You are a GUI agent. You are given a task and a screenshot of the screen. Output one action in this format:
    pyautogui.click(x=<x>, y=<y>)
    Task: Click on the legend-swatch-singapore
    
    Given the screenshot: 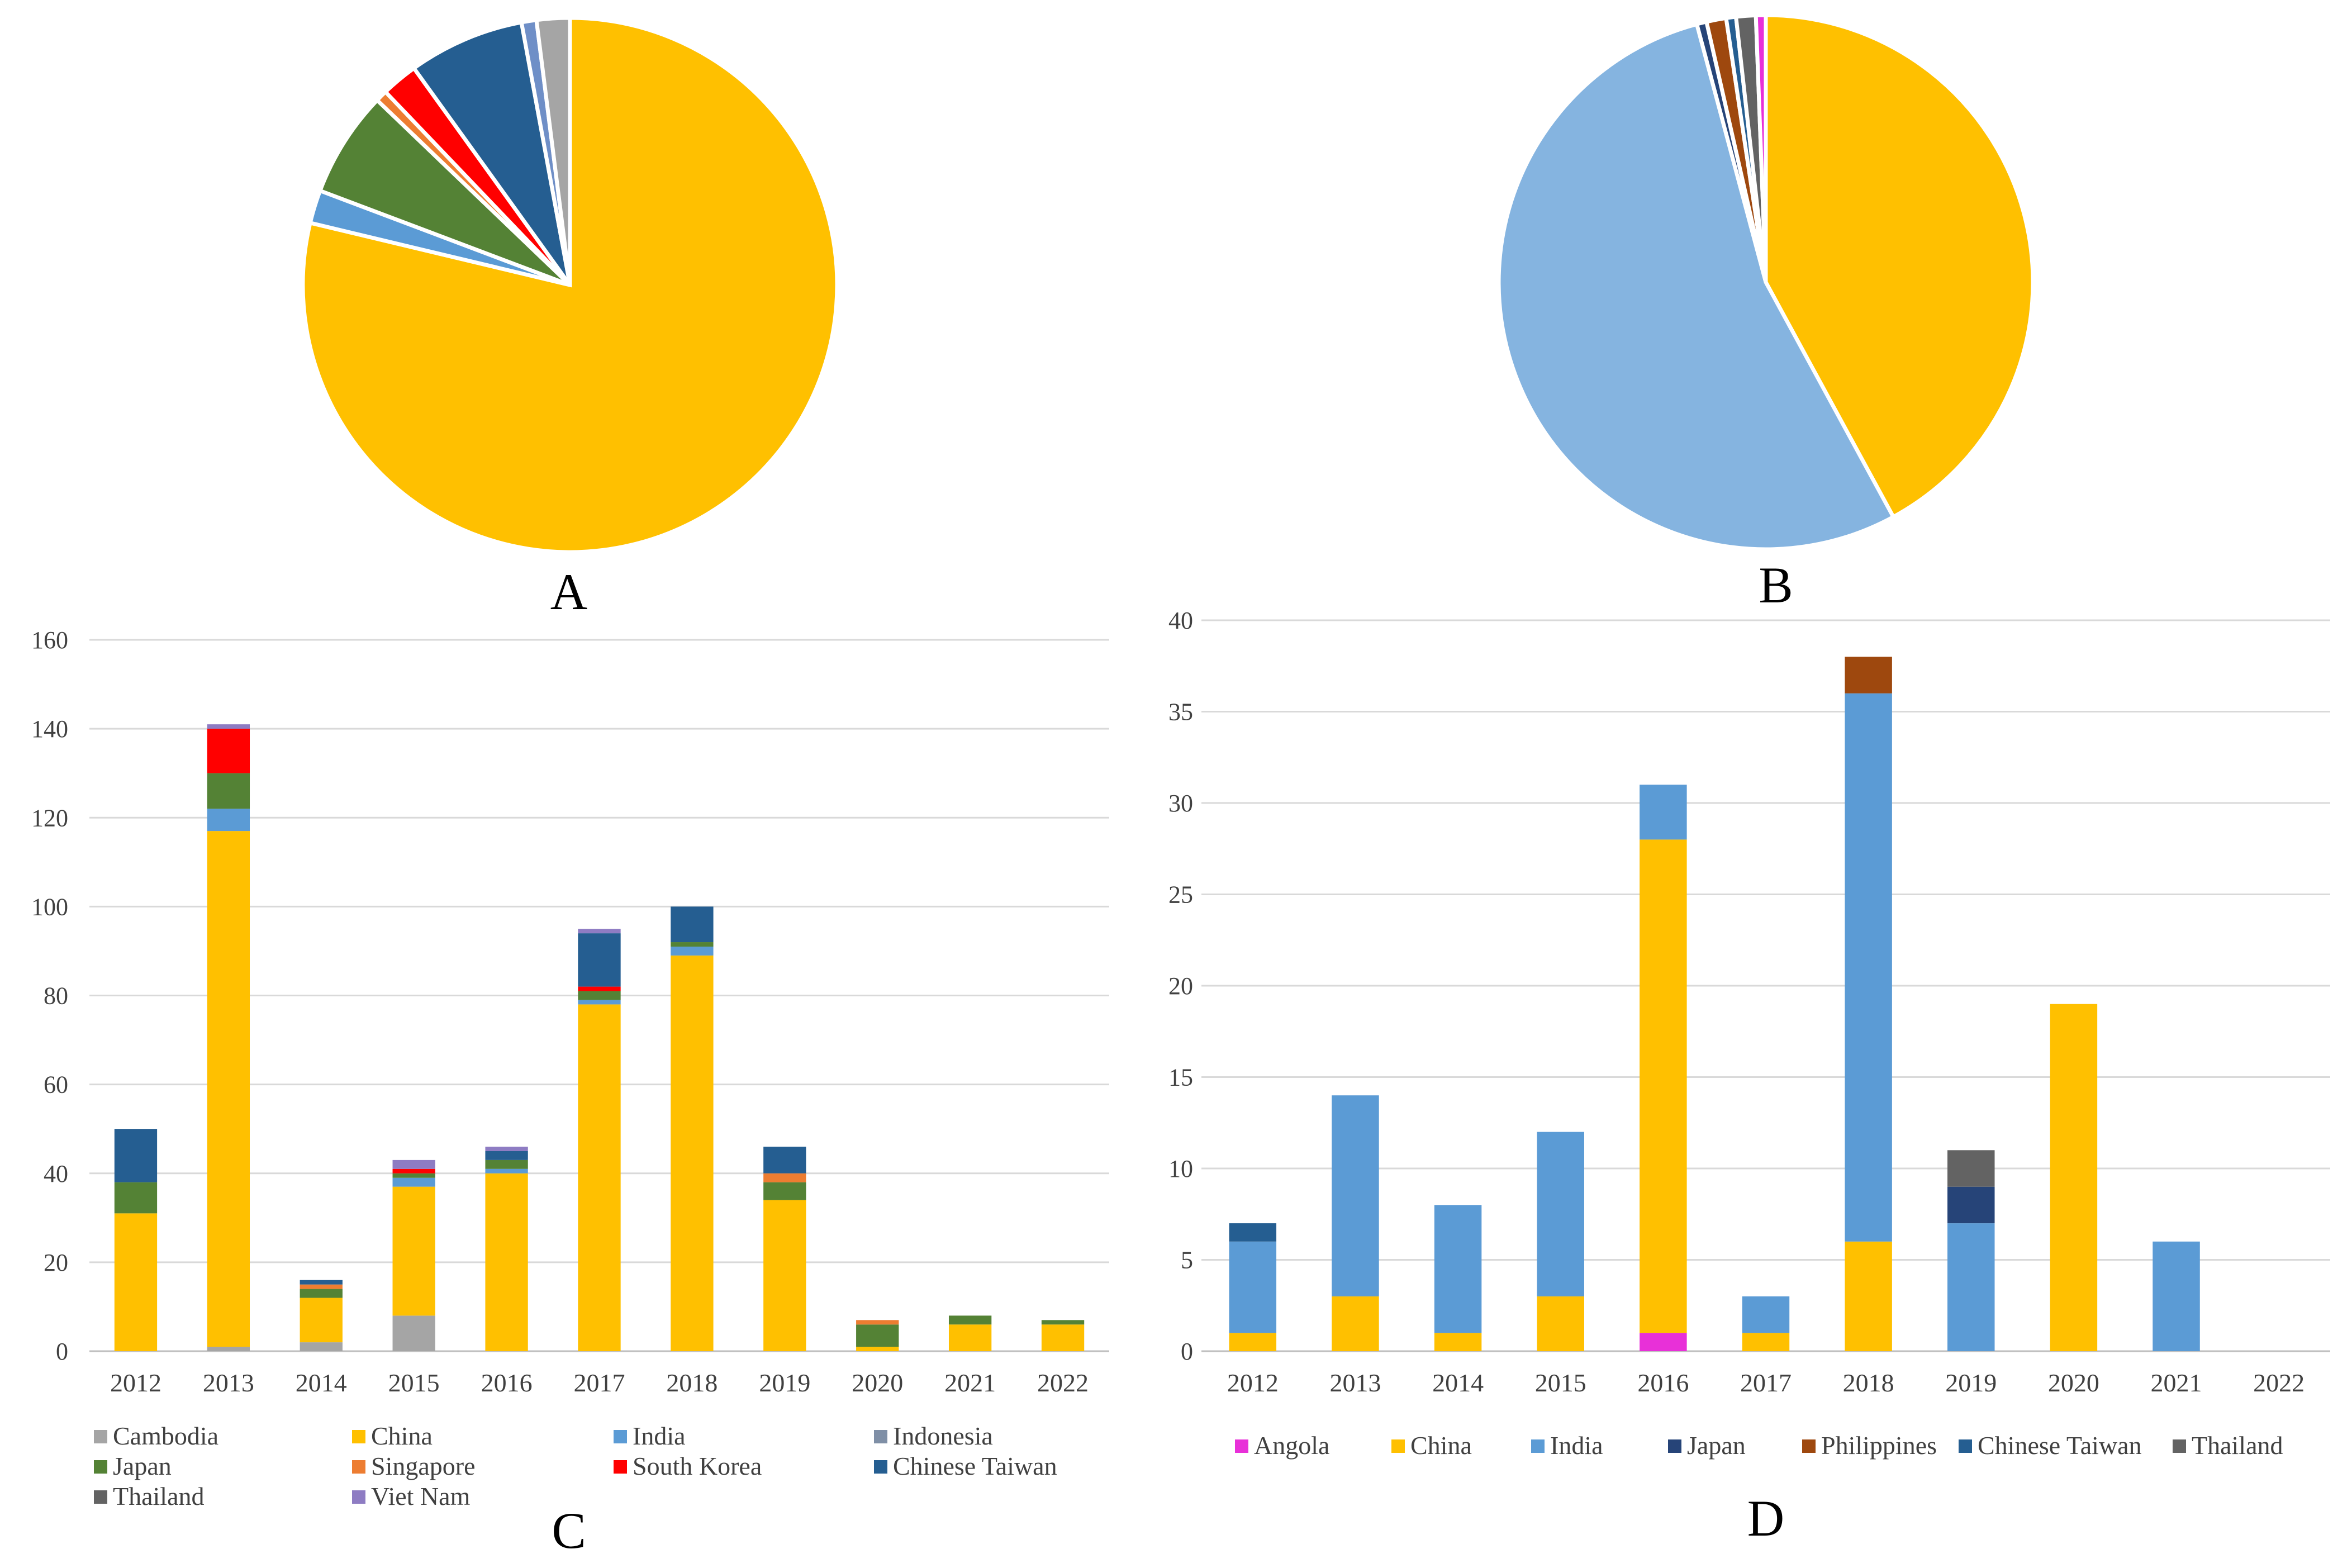 What is the action you would take?
    pyautogui.click(x=358, y=1467)
    